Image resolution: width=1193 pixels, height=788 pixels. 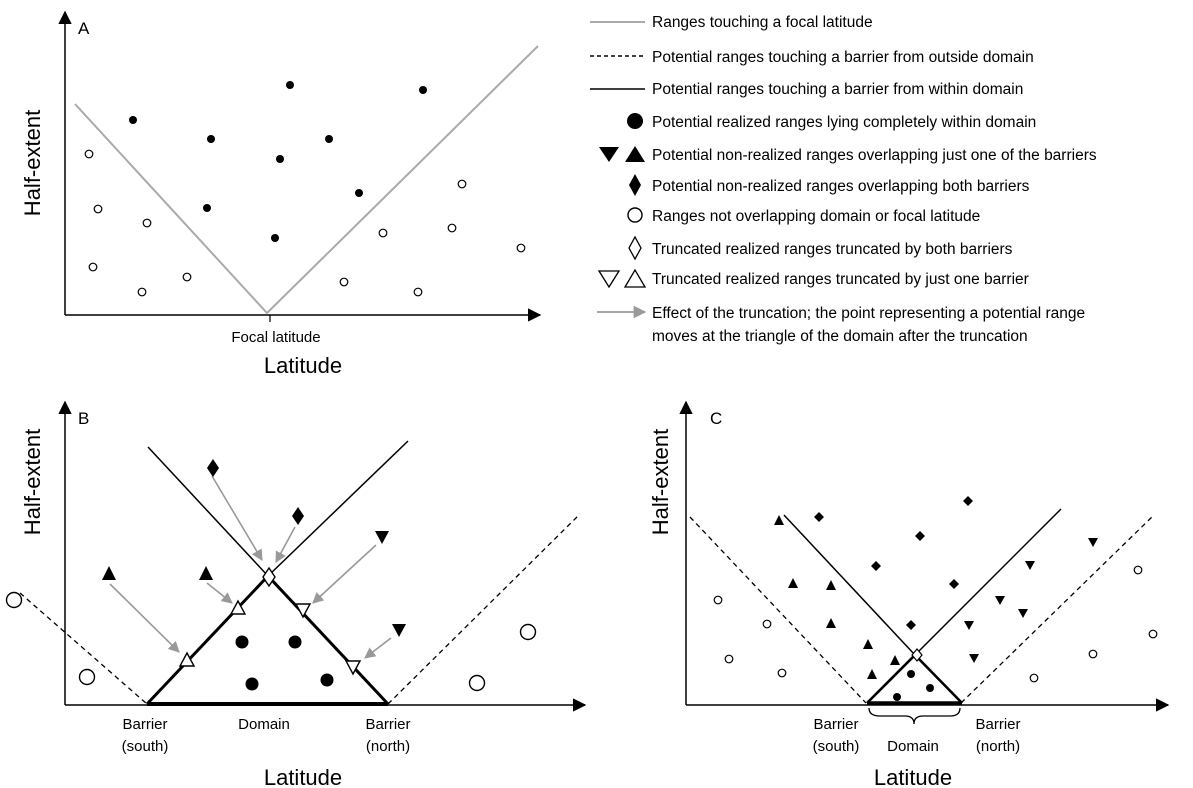 What do you see at coordinates (914, 678) in the screenshot?
I see `panel-c-domain-triangle` at bounding box center [914, 678].